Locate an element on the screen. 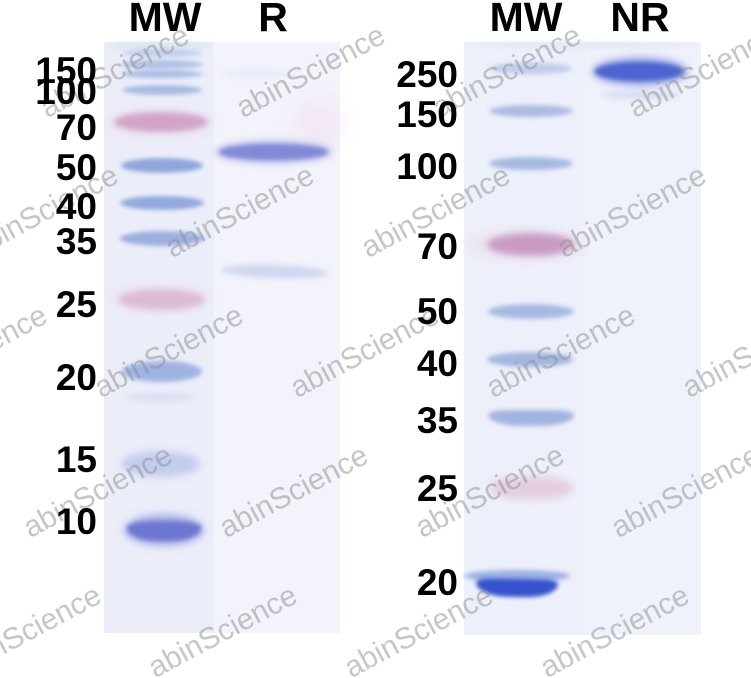 This screenshot has height=678, width=751. right-gel-mw-150-band is located at coordinates (531, 111).